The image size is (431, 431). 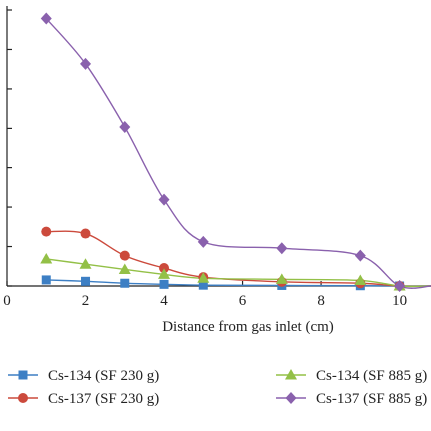 I want to click on x-tick-label-0: 0, so click(x=7, y=301).